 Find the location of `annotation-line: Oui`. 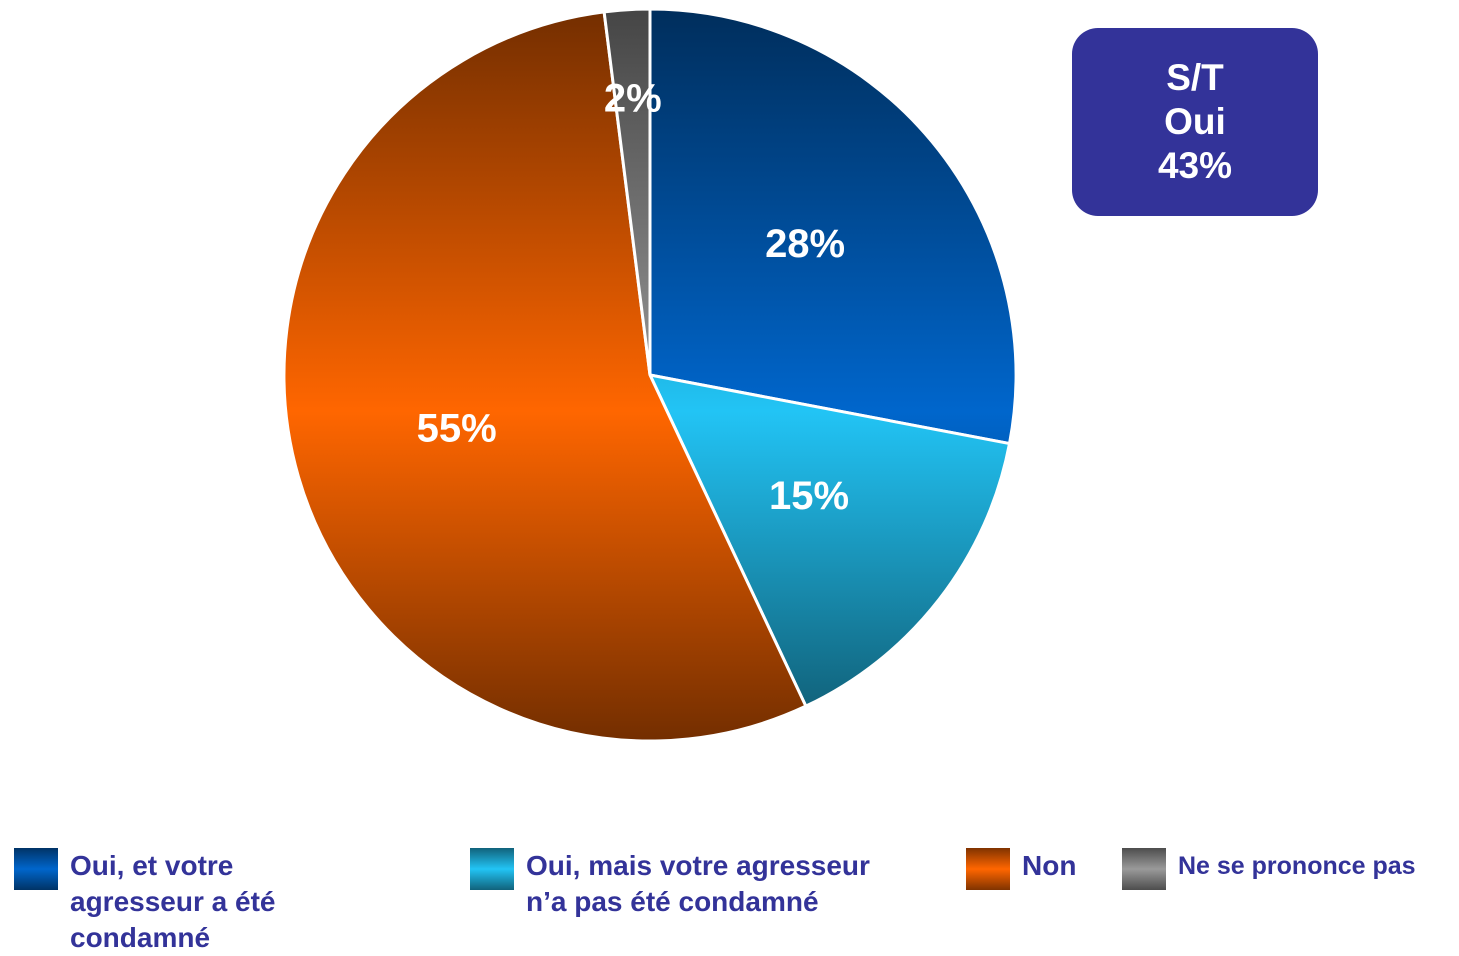

annotation-line: Oui is located at coordinates (1195, 121).